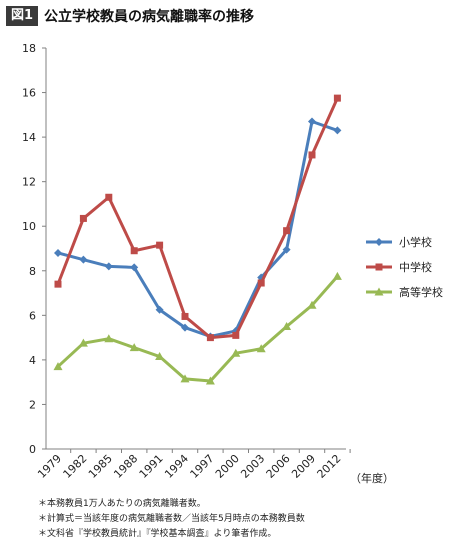 Image resolution: width=456 pixels, height=545 pixels. I want to click on y-tick-label: 14, so click(29, 137).